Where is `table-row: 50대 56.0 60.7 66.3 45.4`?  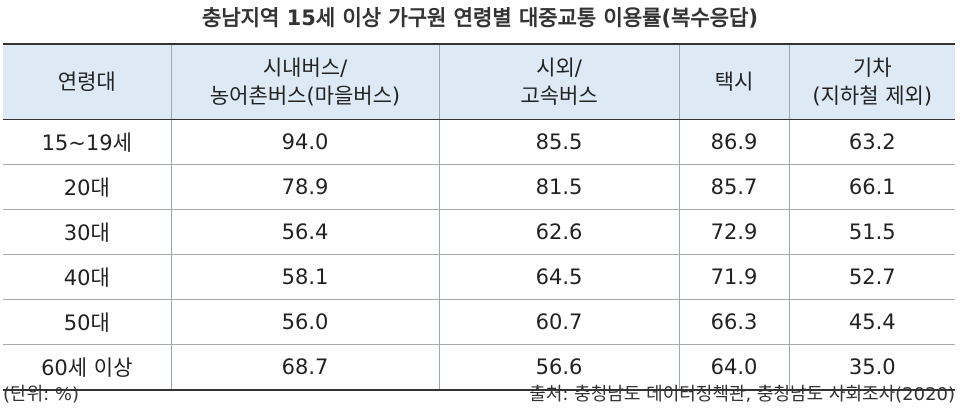 table-row: 50대 56.0 60.7 66.3 45.4 is located at coordinates (479, 322).